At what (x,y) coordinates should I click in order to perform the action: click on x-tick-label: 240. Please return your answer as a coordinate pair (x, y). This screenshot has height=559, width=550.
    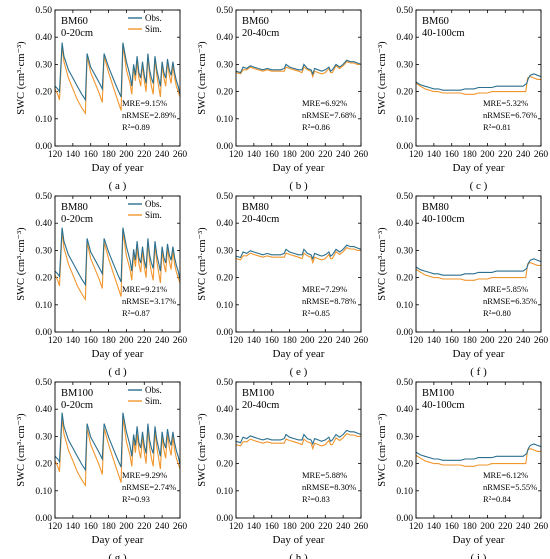
    Looking at the image, I should click on (523, 527).